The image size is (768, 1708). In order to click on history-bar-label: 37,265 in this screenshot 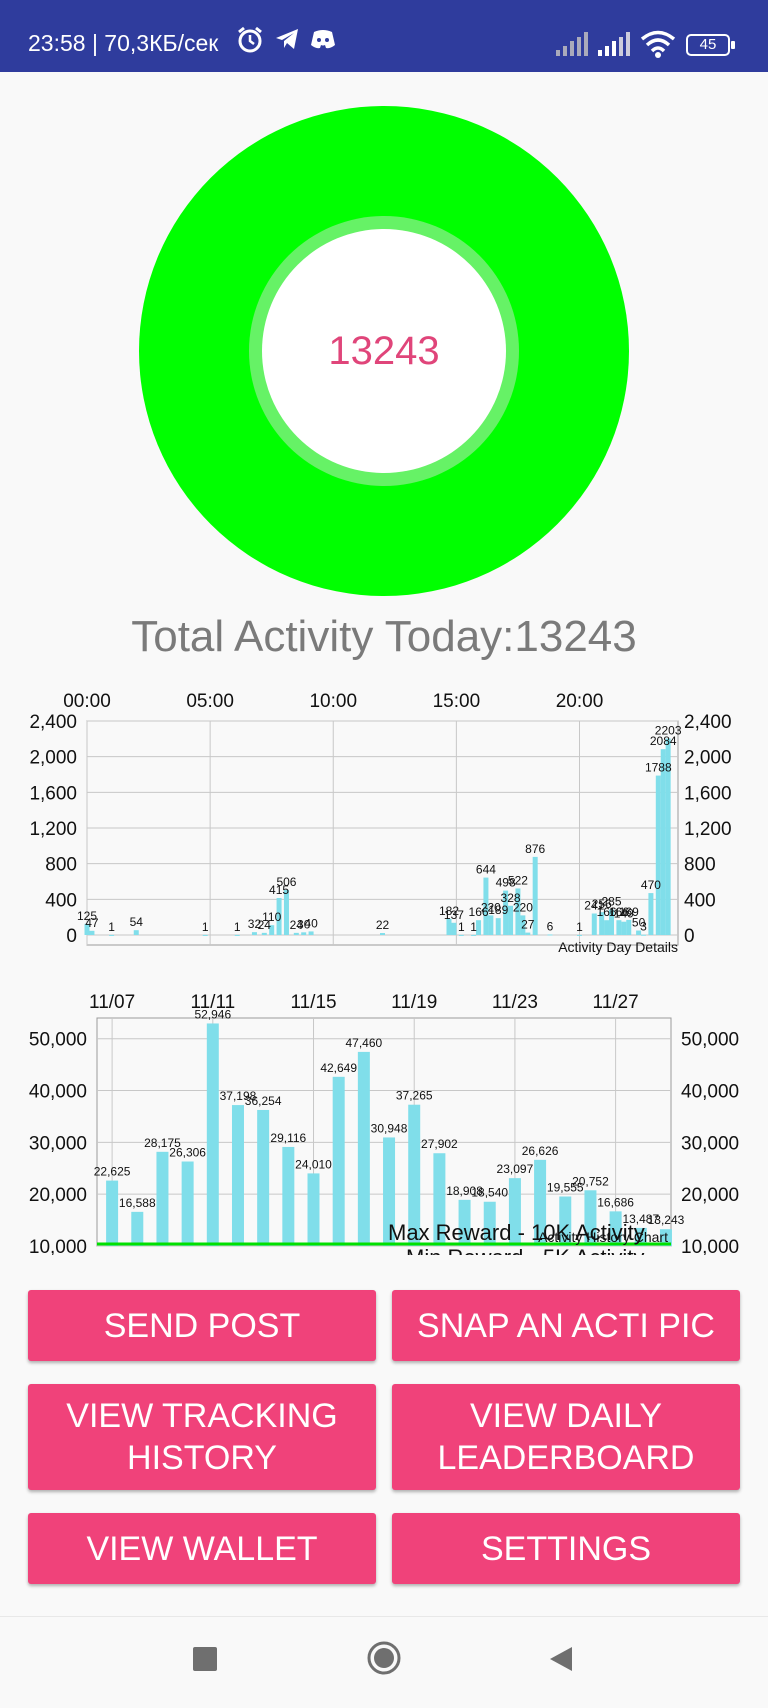, I will do `click(414, 1096)`.